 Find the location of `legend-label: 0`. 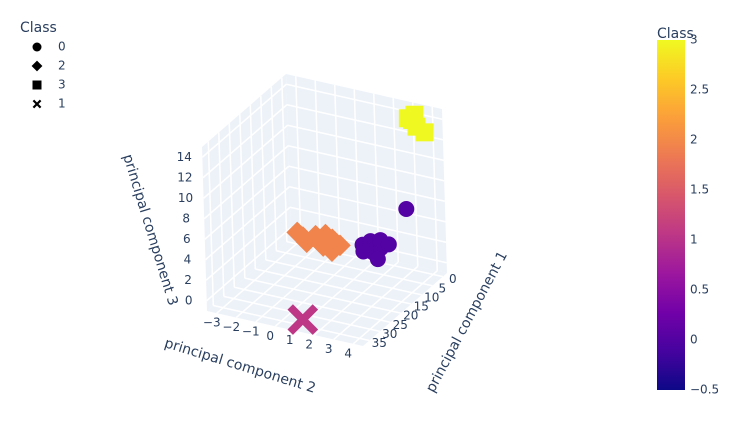

legend-label: 0 is located at coordinates (62, 47).